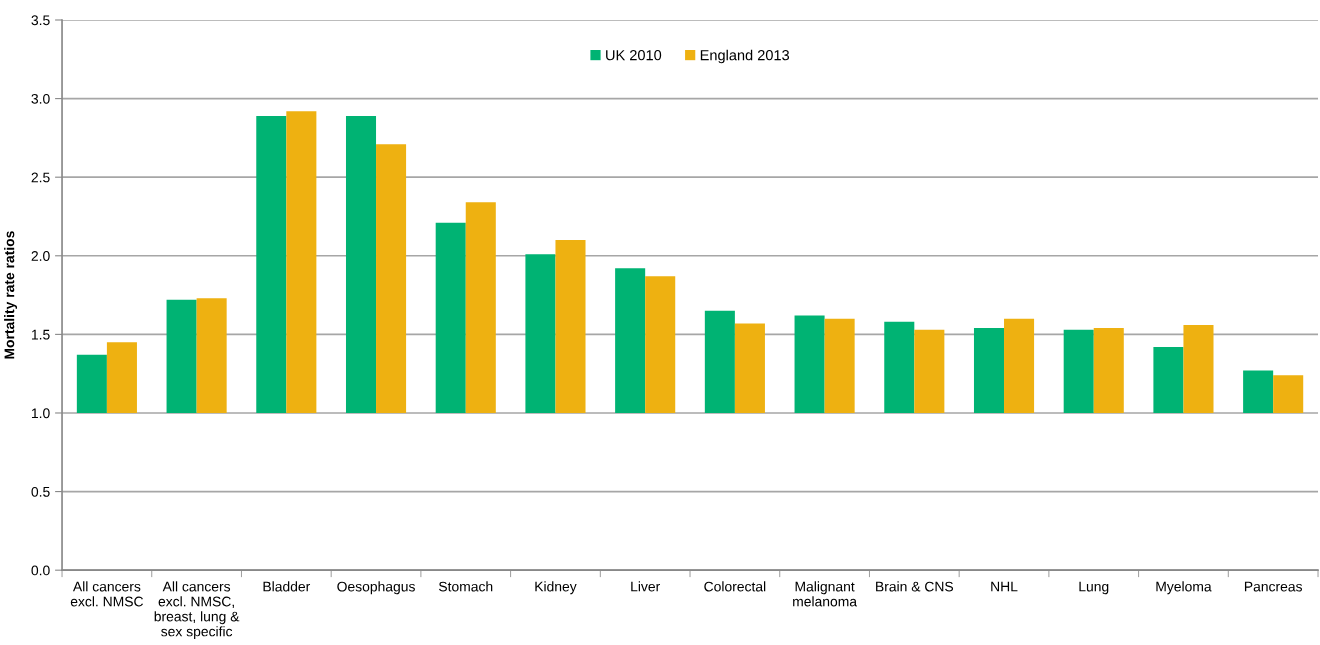  What do you see at coordinates (40, 98) in the screenshot?
I see `y-tick-label: 3.0` at bounding box center [40, 98].